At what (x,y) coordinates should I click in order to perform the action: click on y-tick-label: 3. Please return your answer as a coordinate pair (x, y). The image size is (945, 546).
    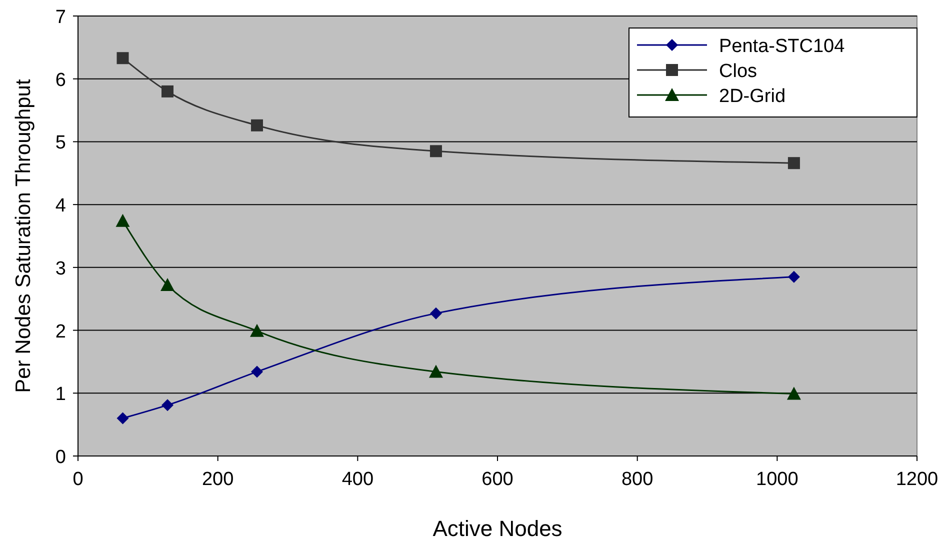
    Looking at the image, I should click on (60, 269).